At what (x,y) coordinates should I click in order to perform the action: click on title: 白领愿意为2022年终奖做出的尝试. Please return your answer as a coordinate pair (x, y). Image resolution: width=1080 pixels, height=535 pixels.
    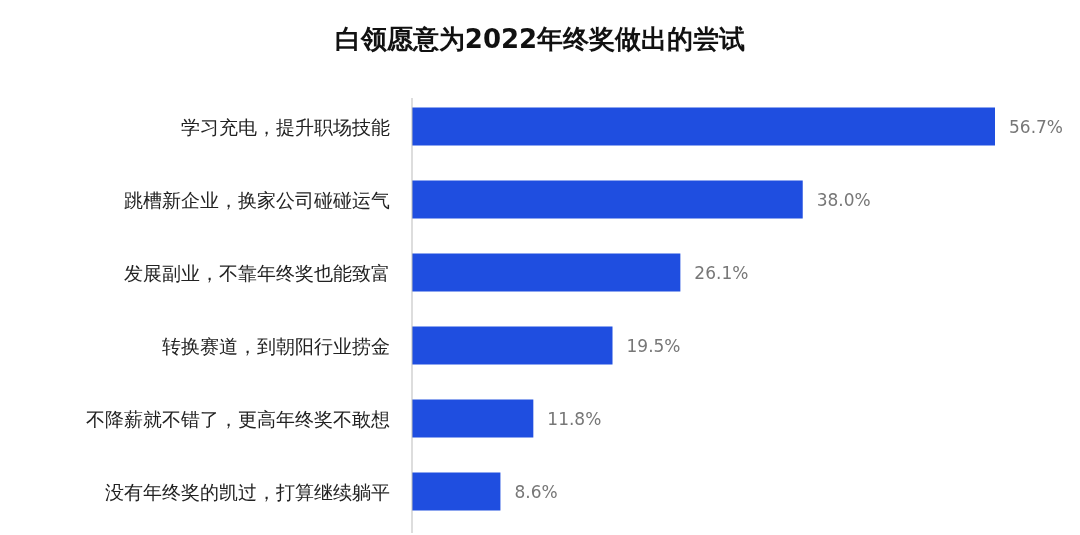
    Looking at the image, I should click on (540, 39).